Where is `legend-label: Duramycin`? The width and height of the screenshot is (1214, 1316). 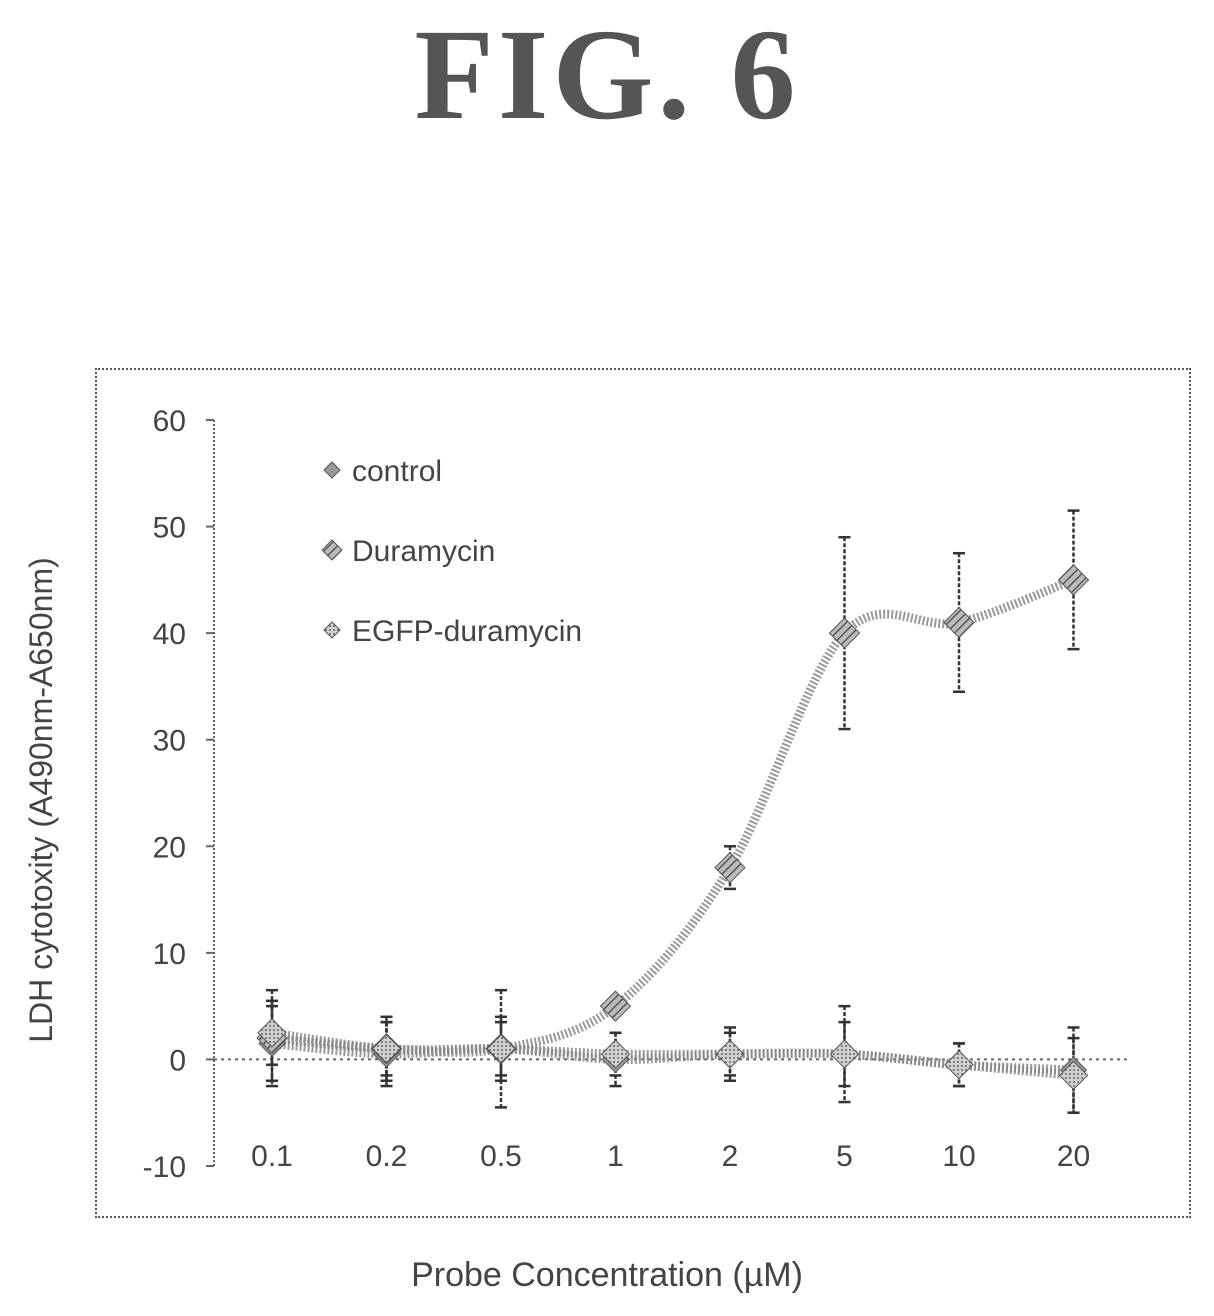 legend-label: Duramycin is located at coordinates (423, 551).